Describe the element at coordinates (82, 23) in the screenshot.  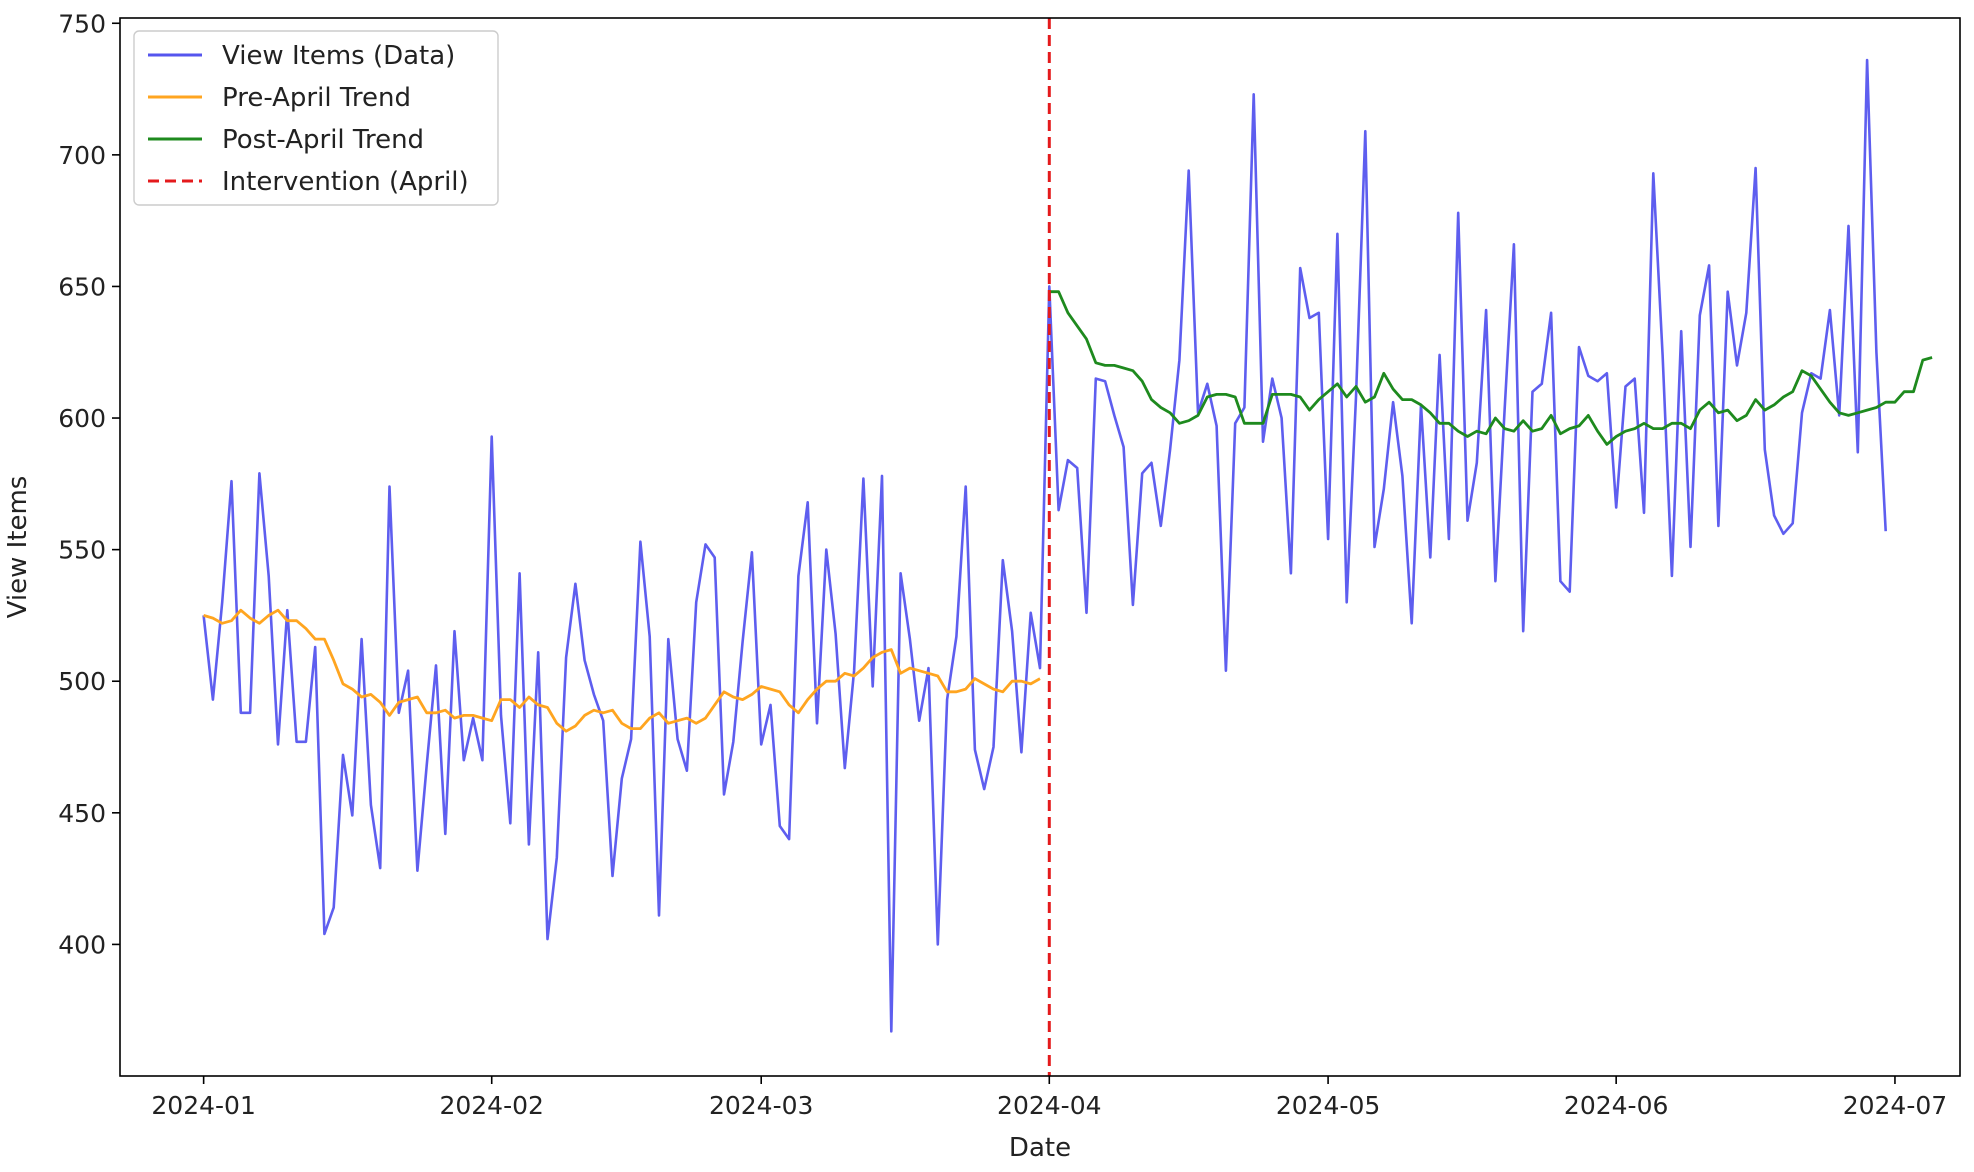
I see `y-tick-label: 750` at that location.